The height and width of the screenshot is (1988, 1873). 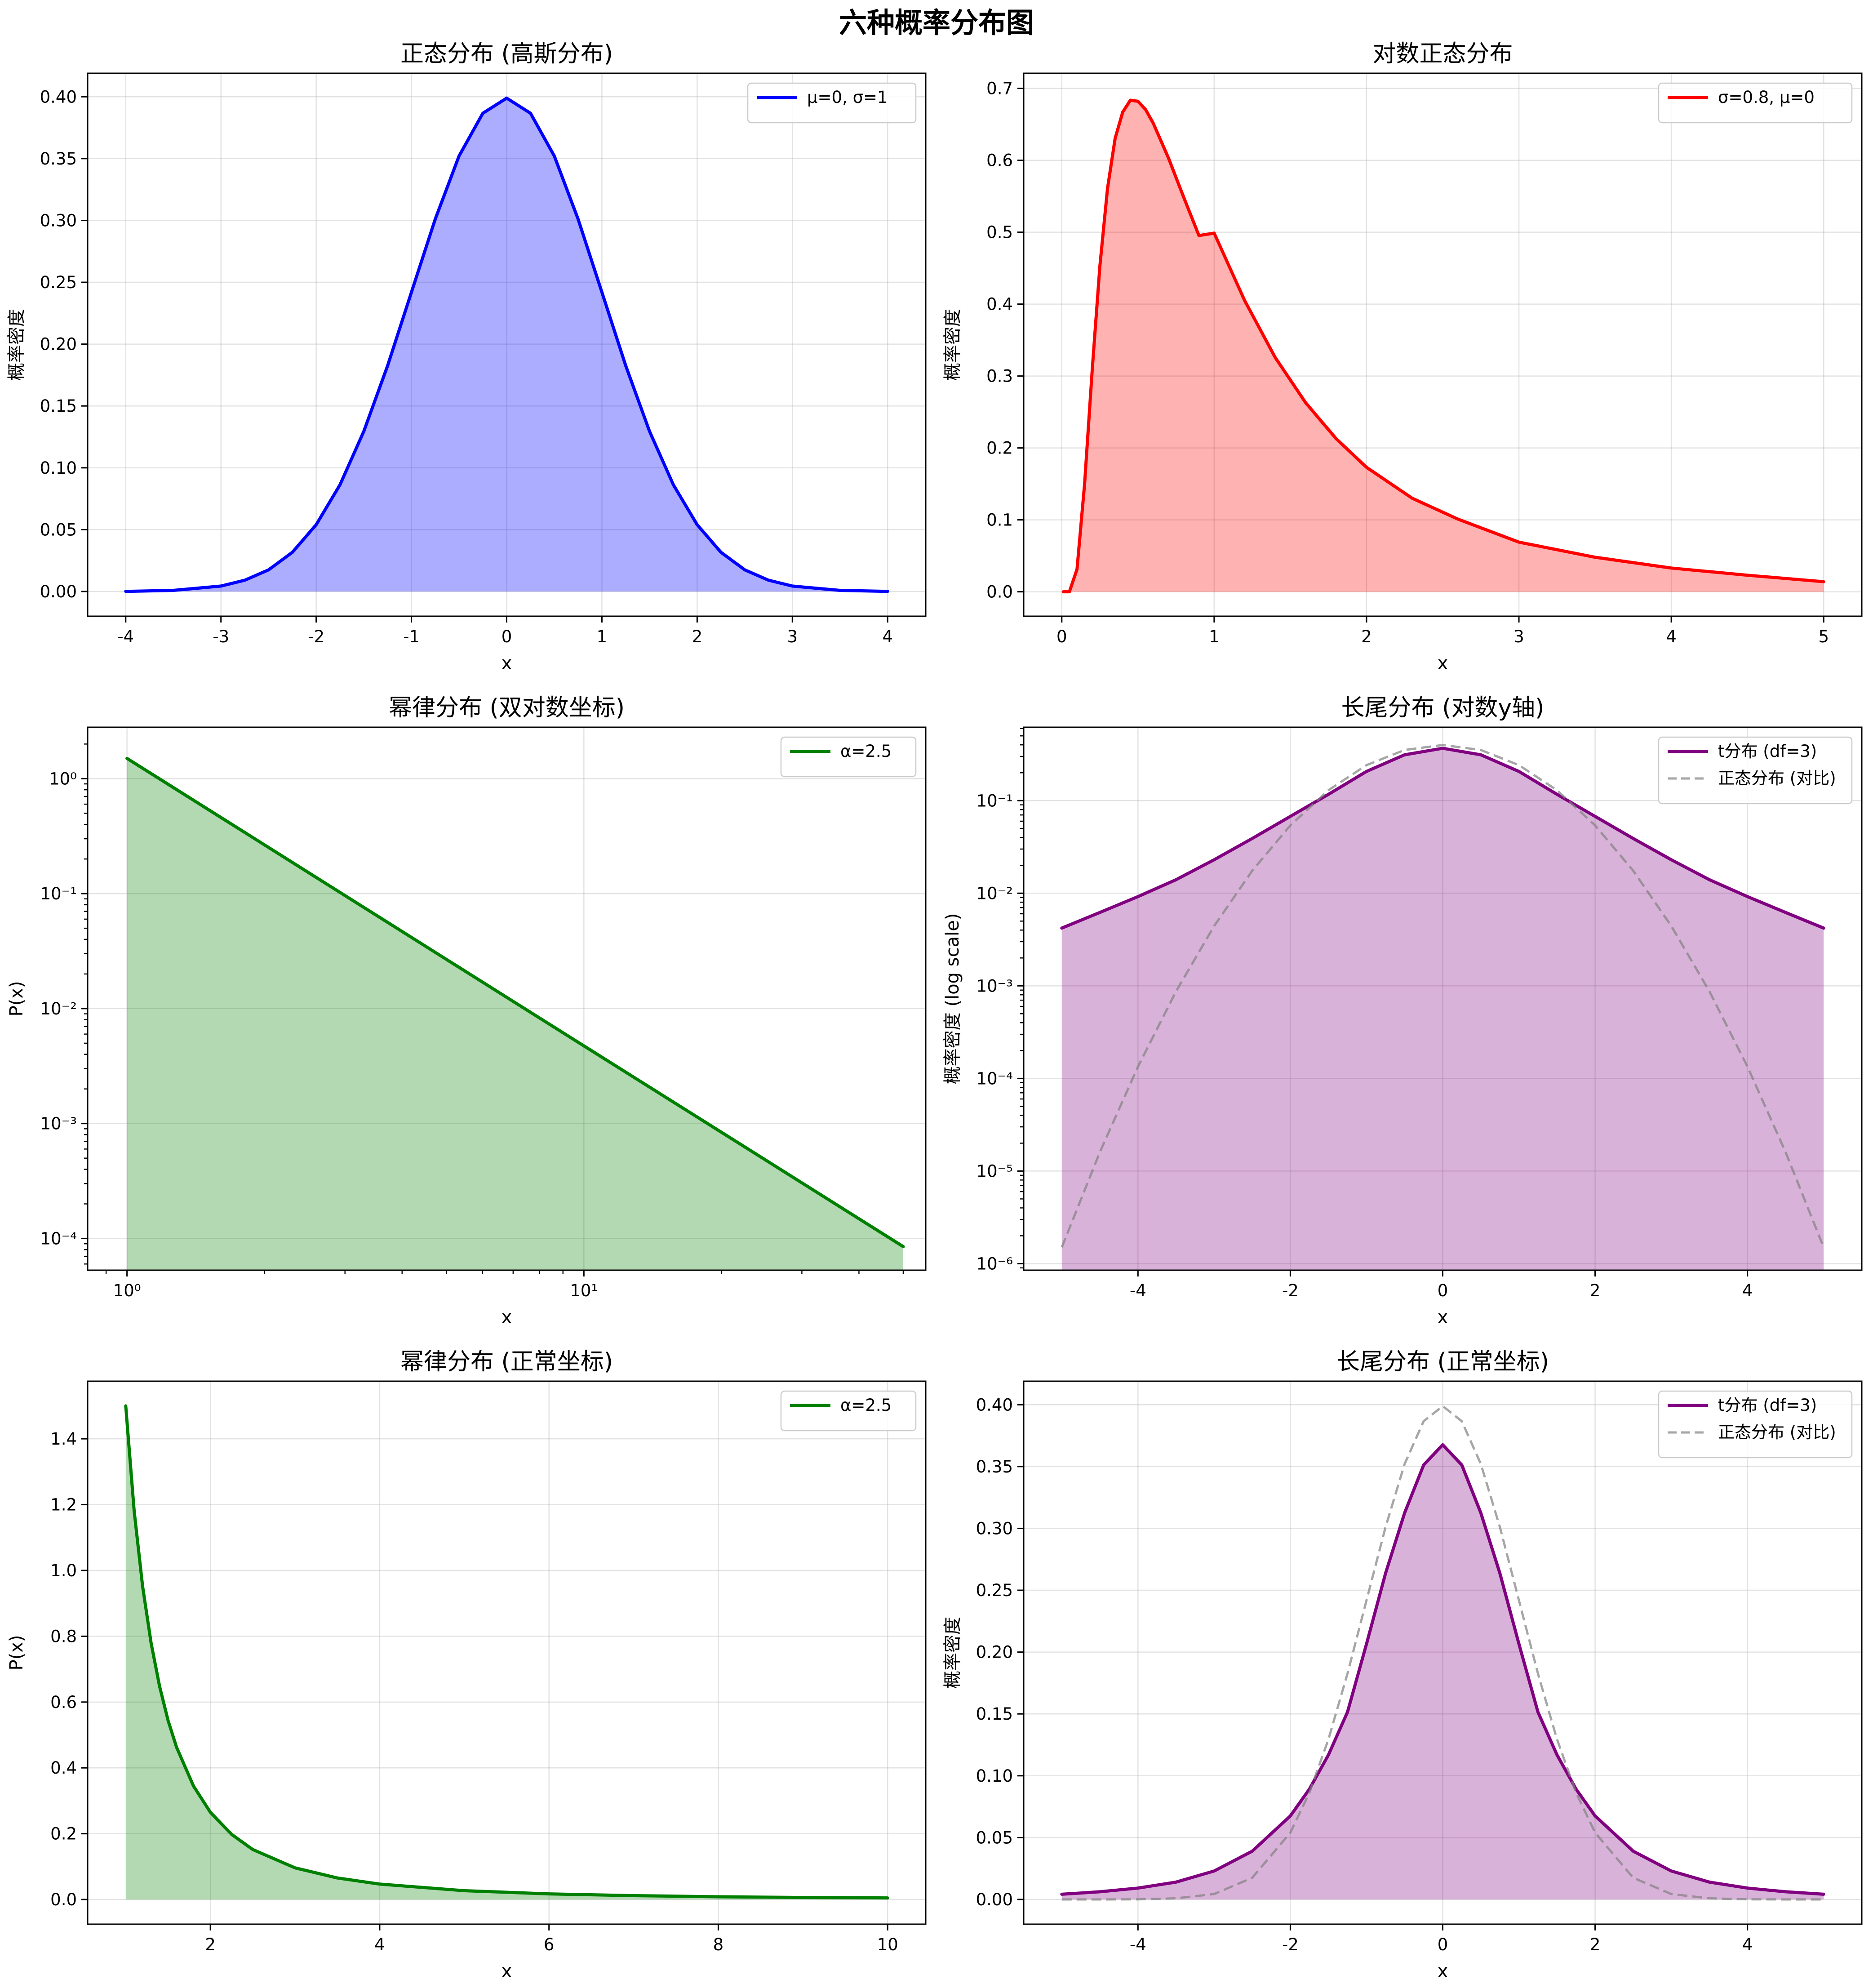 I want to click on y-tick-label: 0.20, so click(x=995, y=1652).